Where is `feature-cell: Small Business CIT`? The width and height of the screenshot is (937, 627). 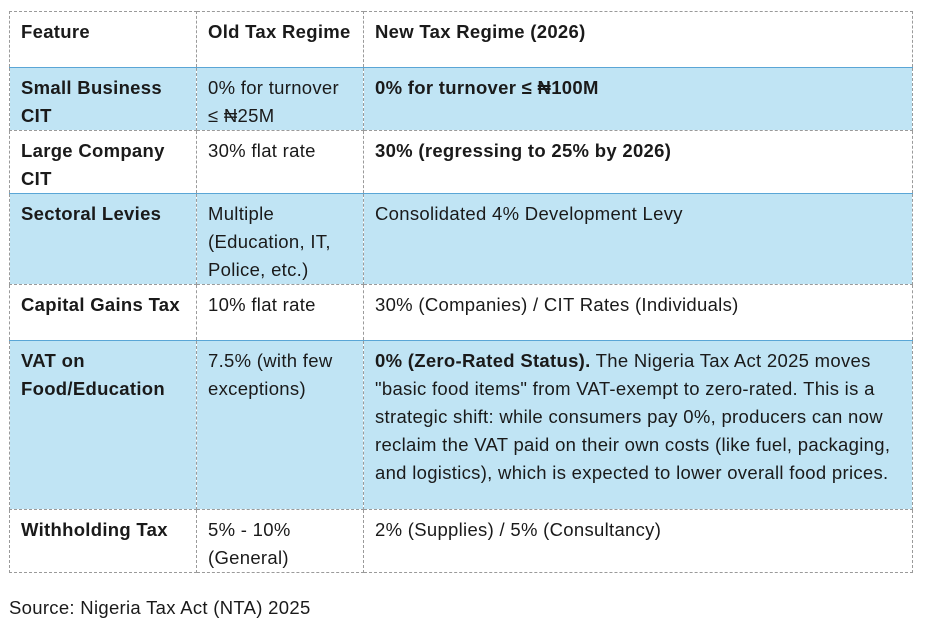
feature-cell: Small Business CIT is located at coordinates (103, 99).